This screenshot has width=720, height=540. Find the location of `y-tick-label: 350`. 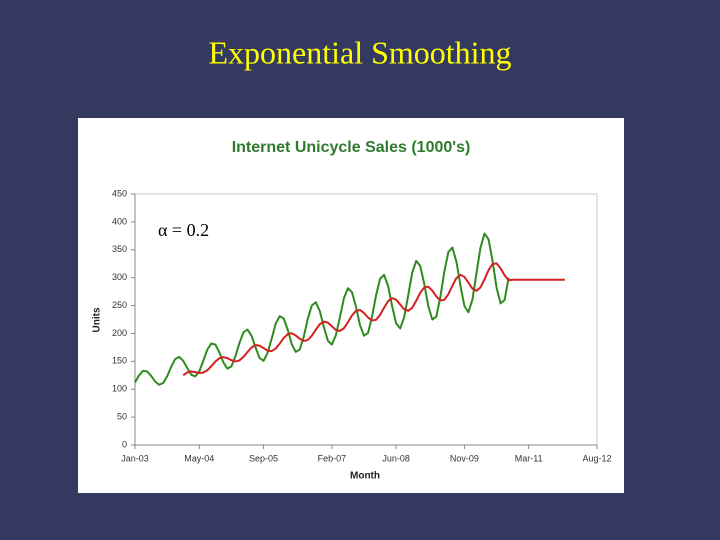

y-tick-label: 350 is located at coordinates (119, 249).